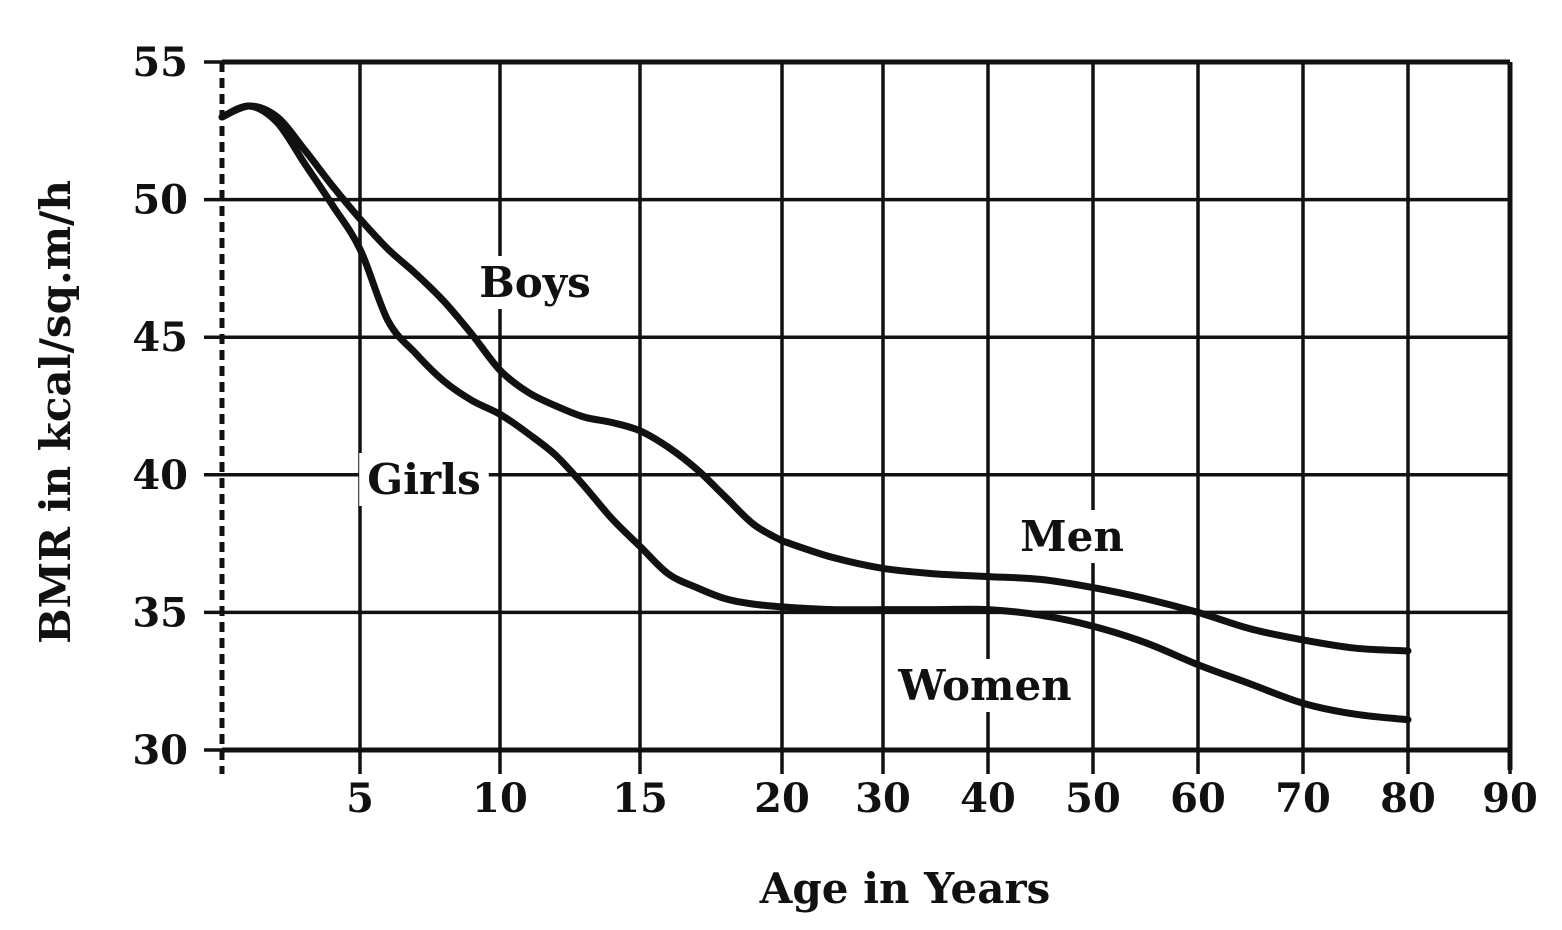 The image size is (1562, 930). I want to click on series-label-girls: Girls, so click(424, 479).